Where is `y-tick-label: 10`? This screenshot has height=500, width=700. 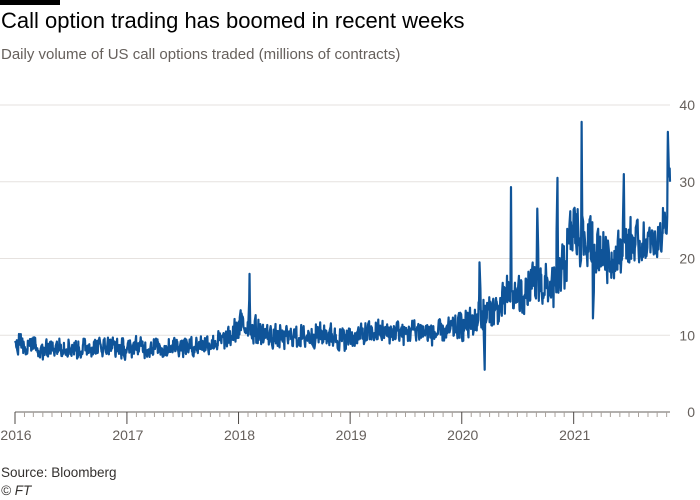 y-tick-label: 10 is located at coordinates (687, 335).